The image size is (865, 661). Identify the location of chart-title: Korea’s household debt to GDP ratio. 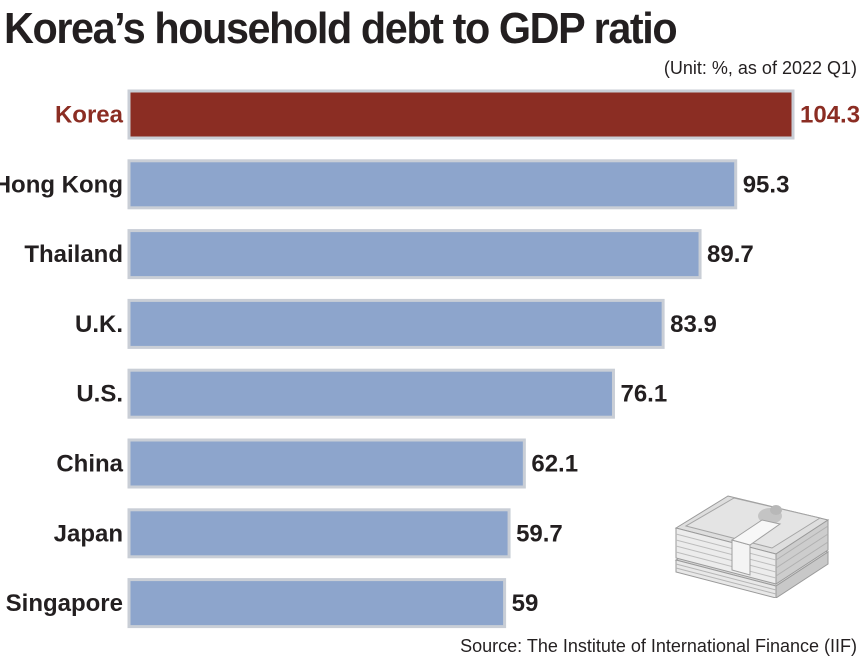
(341, 28).